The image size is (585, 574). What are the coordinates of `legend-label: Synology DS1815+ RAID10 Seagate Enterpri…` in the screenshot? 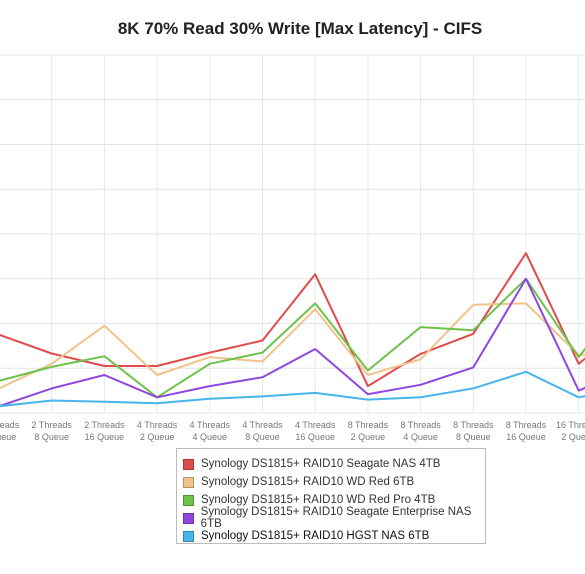 It's located at (336, 518).